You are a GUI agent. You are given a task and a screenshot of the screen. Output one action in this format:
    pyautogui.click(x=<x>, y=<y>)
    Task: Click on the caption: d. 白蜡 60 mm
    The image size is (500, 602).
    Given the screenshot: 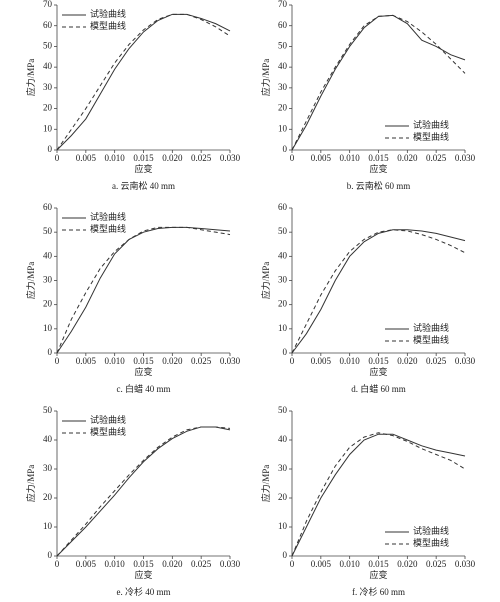 What is the action you would take?
    pyautogui.click(x=378, y=388)
    